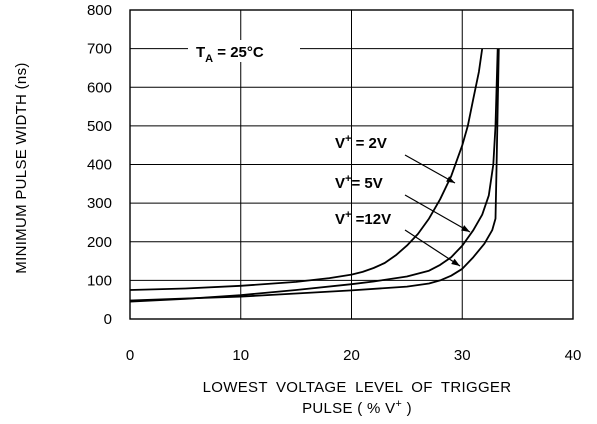 The height and width of the screenshot is (424, 597). I want to click on x-axis-label-line2-prefix: PULSE ( % V, so click(348, 408).